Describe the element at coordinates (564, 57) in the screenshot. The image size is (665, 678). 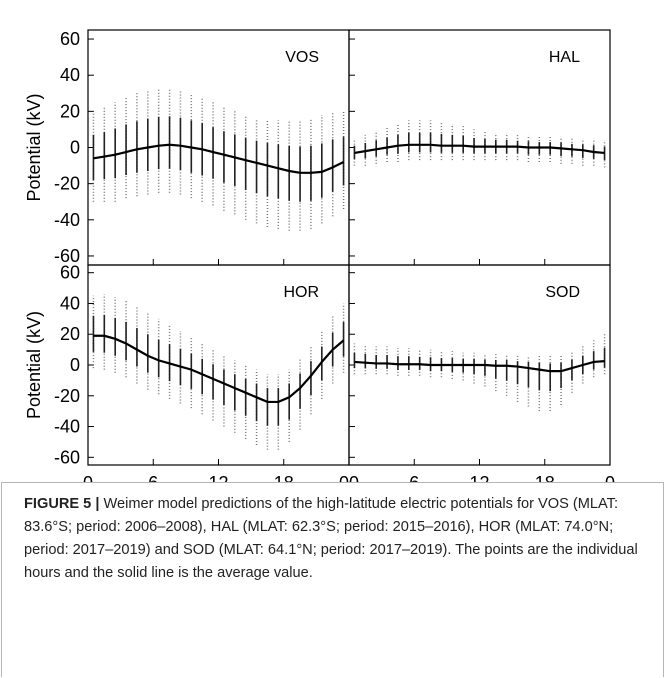
I see `panel-label: HAL` at that location.